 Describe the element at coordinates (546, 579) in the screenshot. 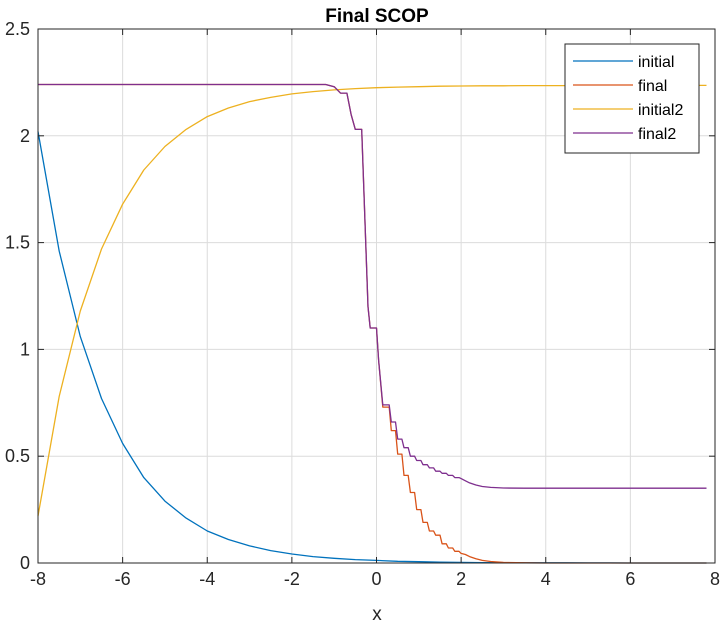

I see `x-tick-label: 4` at that location.